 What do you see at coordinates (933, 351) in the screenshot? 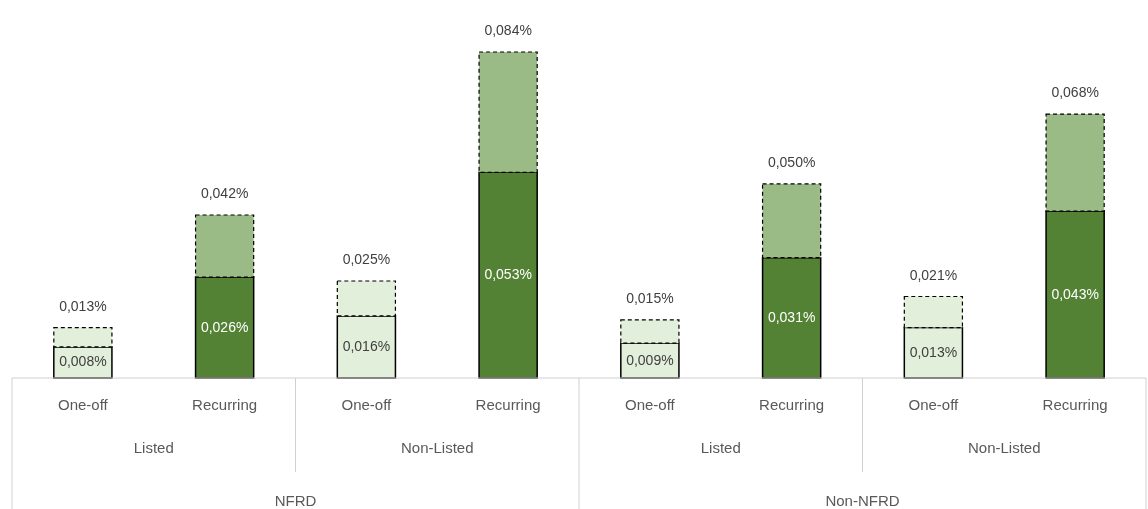
I see `data-label: 0,013%` at bounding box center [933, 351].